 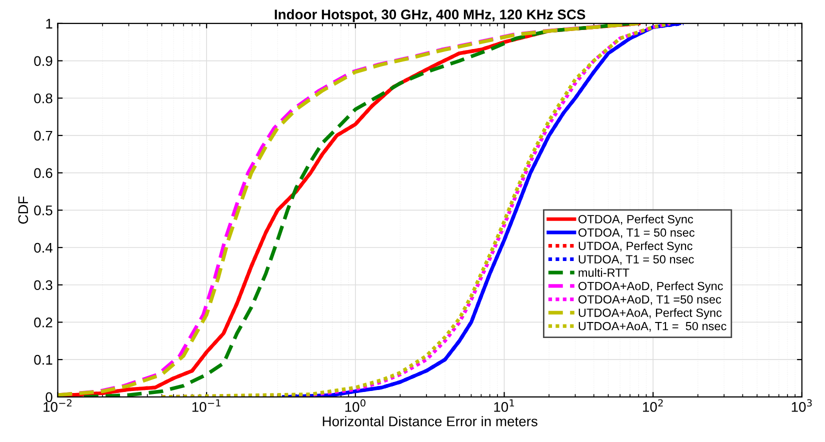 I want to click on legend-label: UTDOA+AoA, Perfect Sync, so click(x=650, y=314).